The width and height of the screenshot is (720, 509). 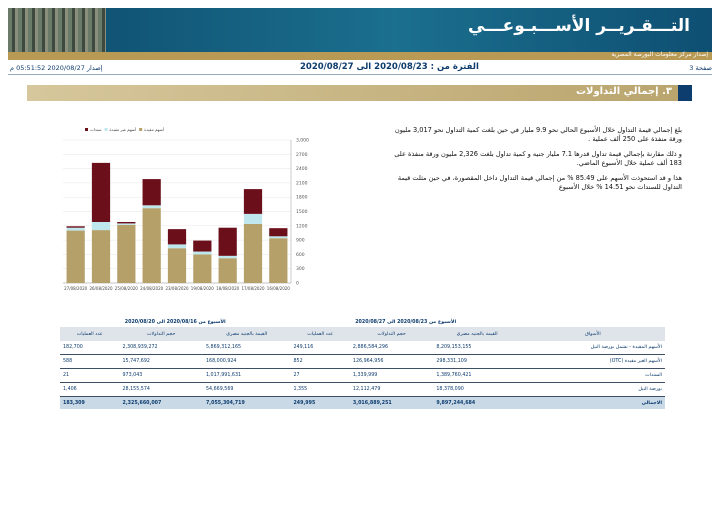 What do you see at coordinates (161, 334) in the screenshot?
I see `column-header: حجم التداولات` at bounding box center [161, 334].